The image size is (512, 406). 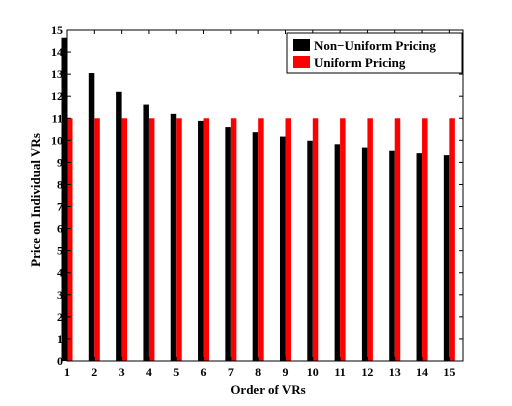 I want to click on legend-box, so click(x=374, y=53).